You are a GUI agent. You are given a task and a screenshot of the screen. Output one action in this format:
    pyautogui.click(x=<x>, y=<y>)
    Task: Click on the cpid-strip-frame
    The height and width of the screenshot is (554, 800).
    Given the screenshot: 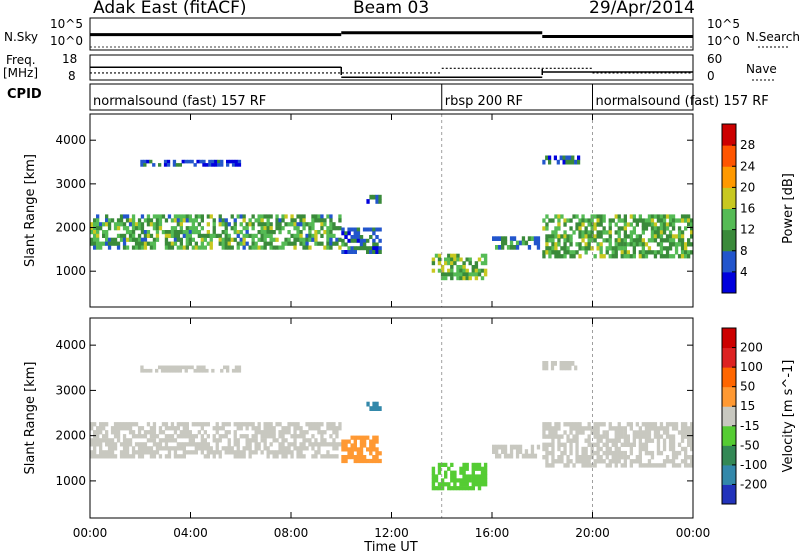 What is the action you would take?
    pyautogui.click(x=391, y=97)
    